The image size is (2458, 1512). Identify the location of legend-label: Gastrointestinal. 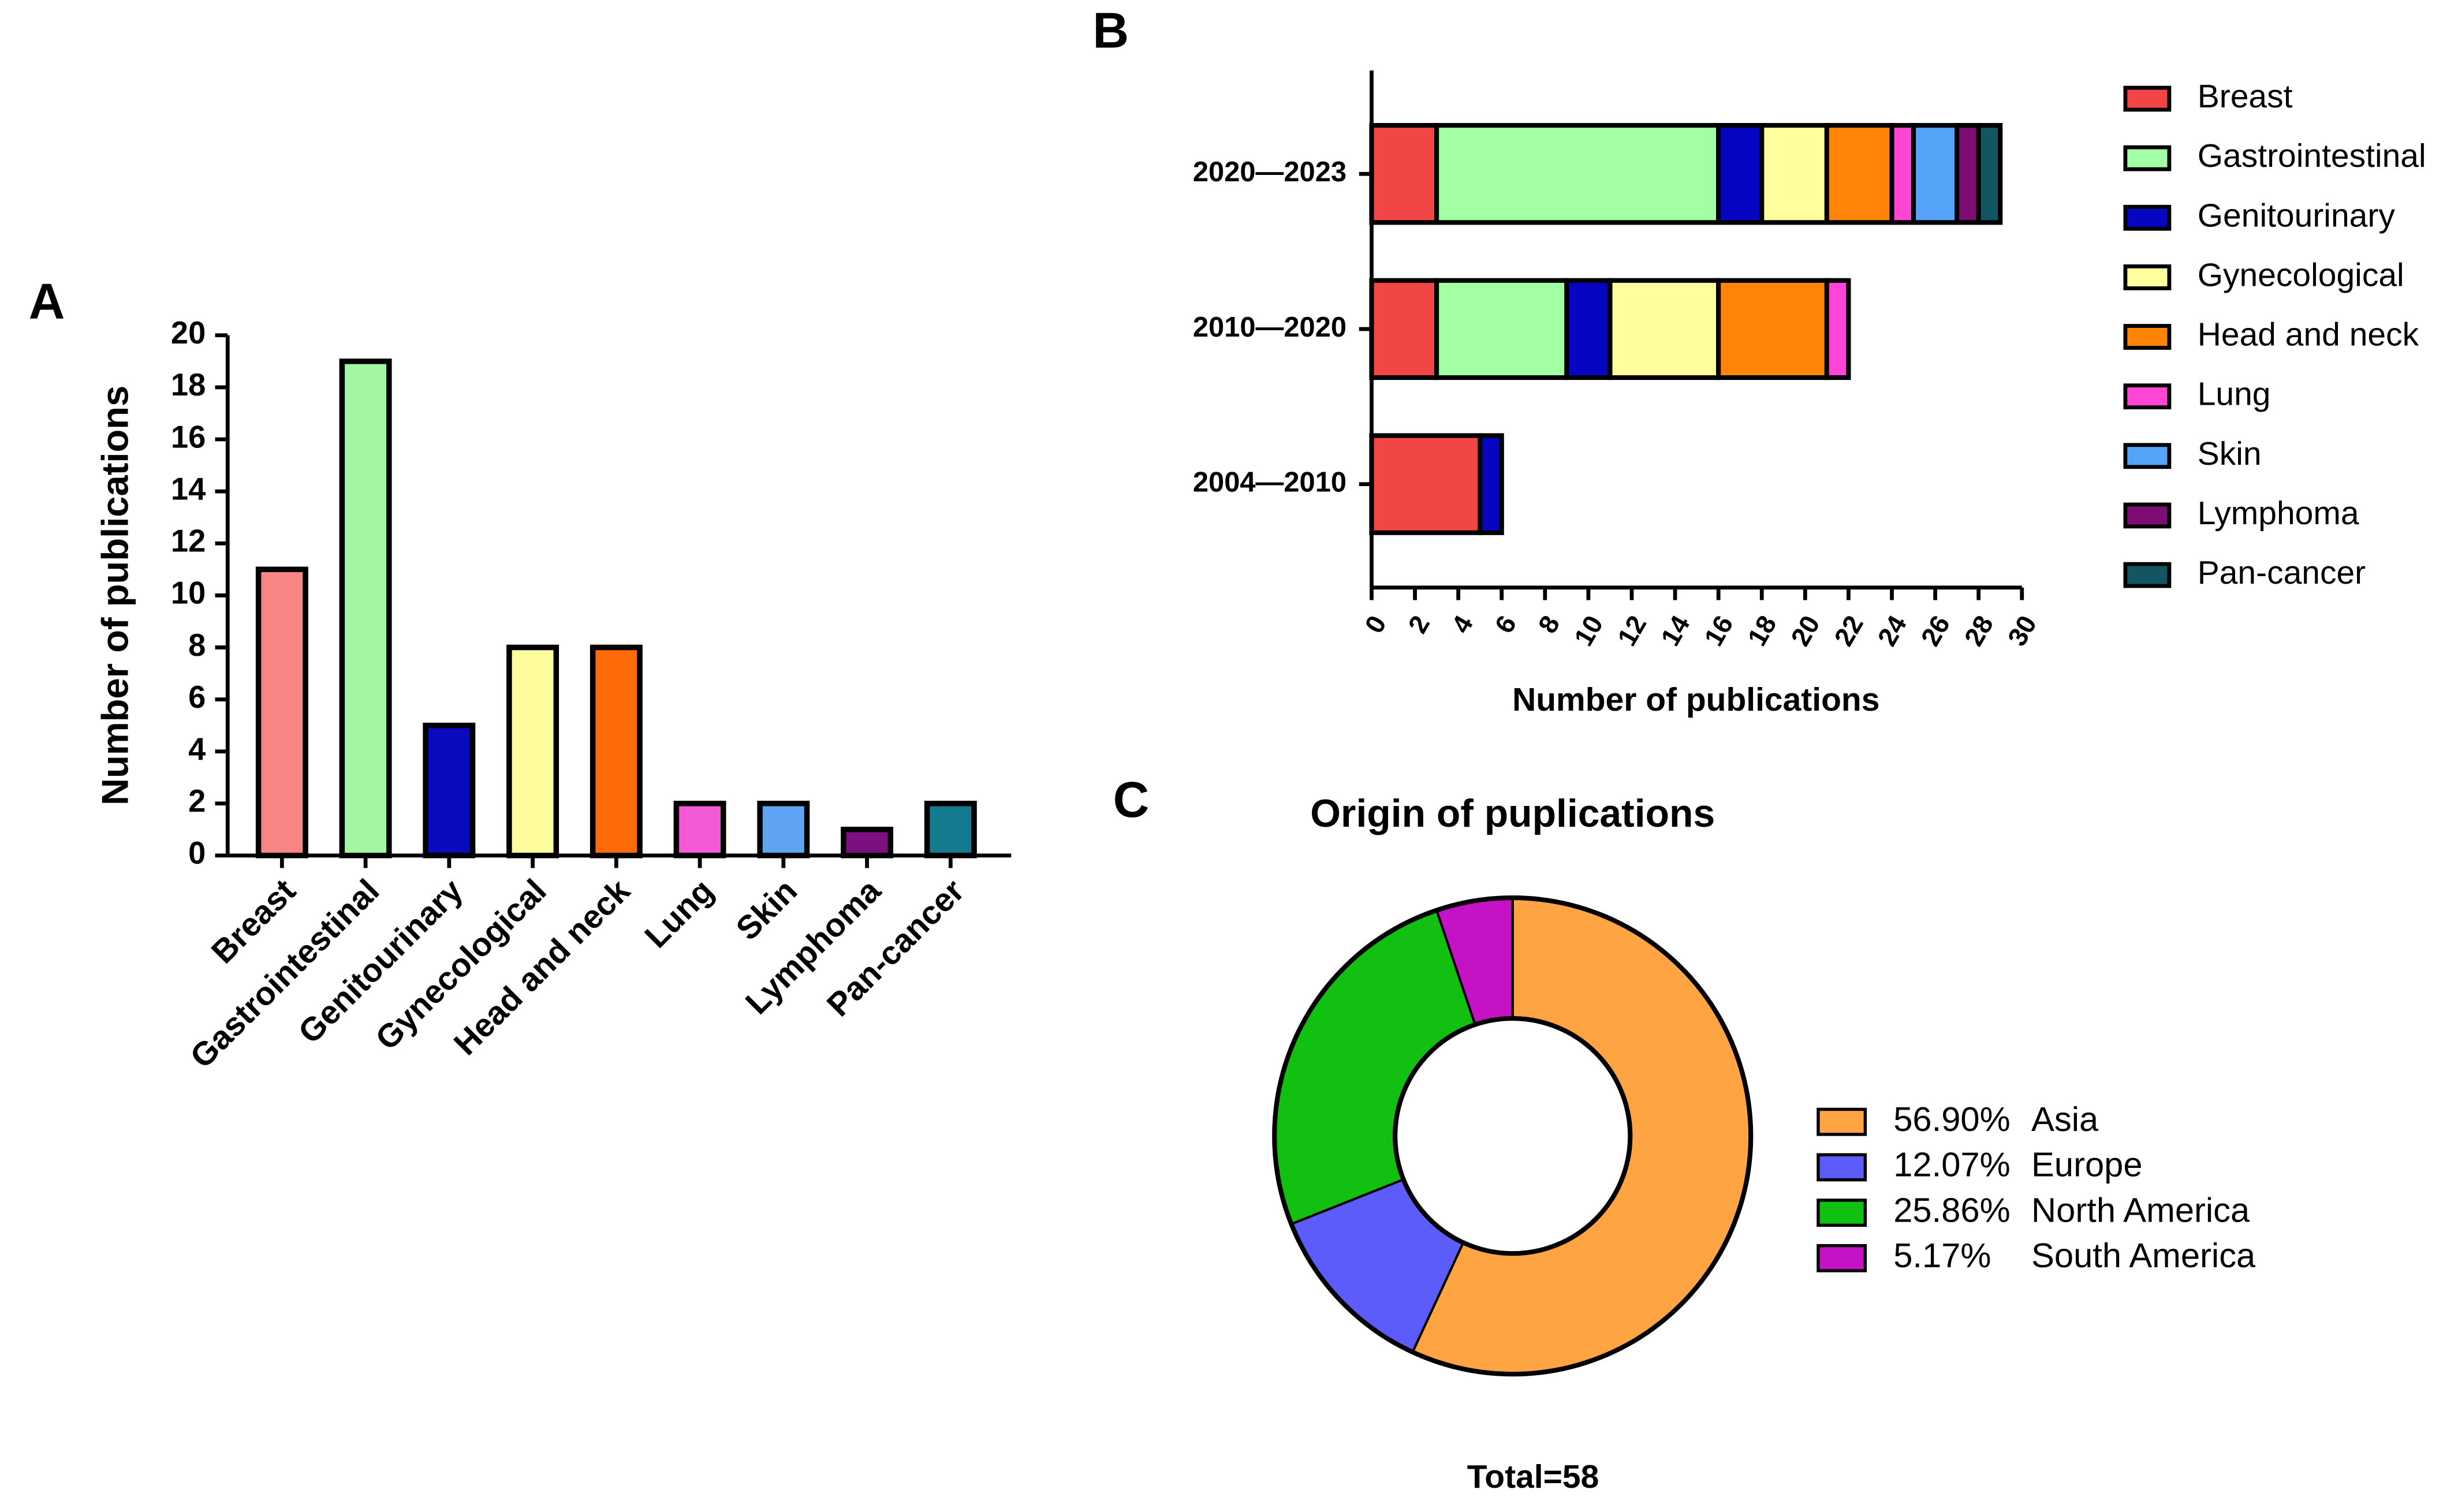
(2312, 155).